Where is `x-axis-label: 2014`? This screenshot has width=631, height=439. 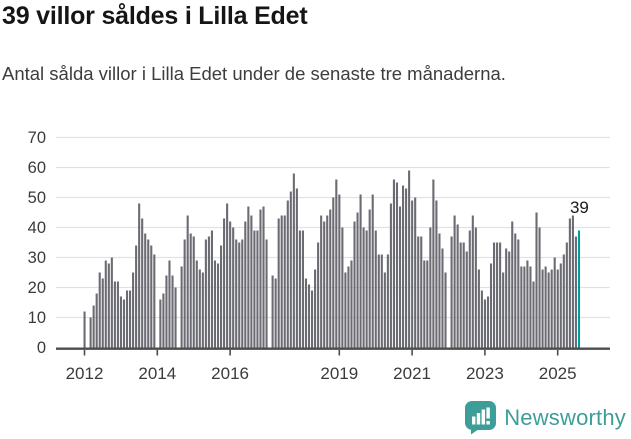 x-axis-label: 2014 is located at coordinates (157, 373).